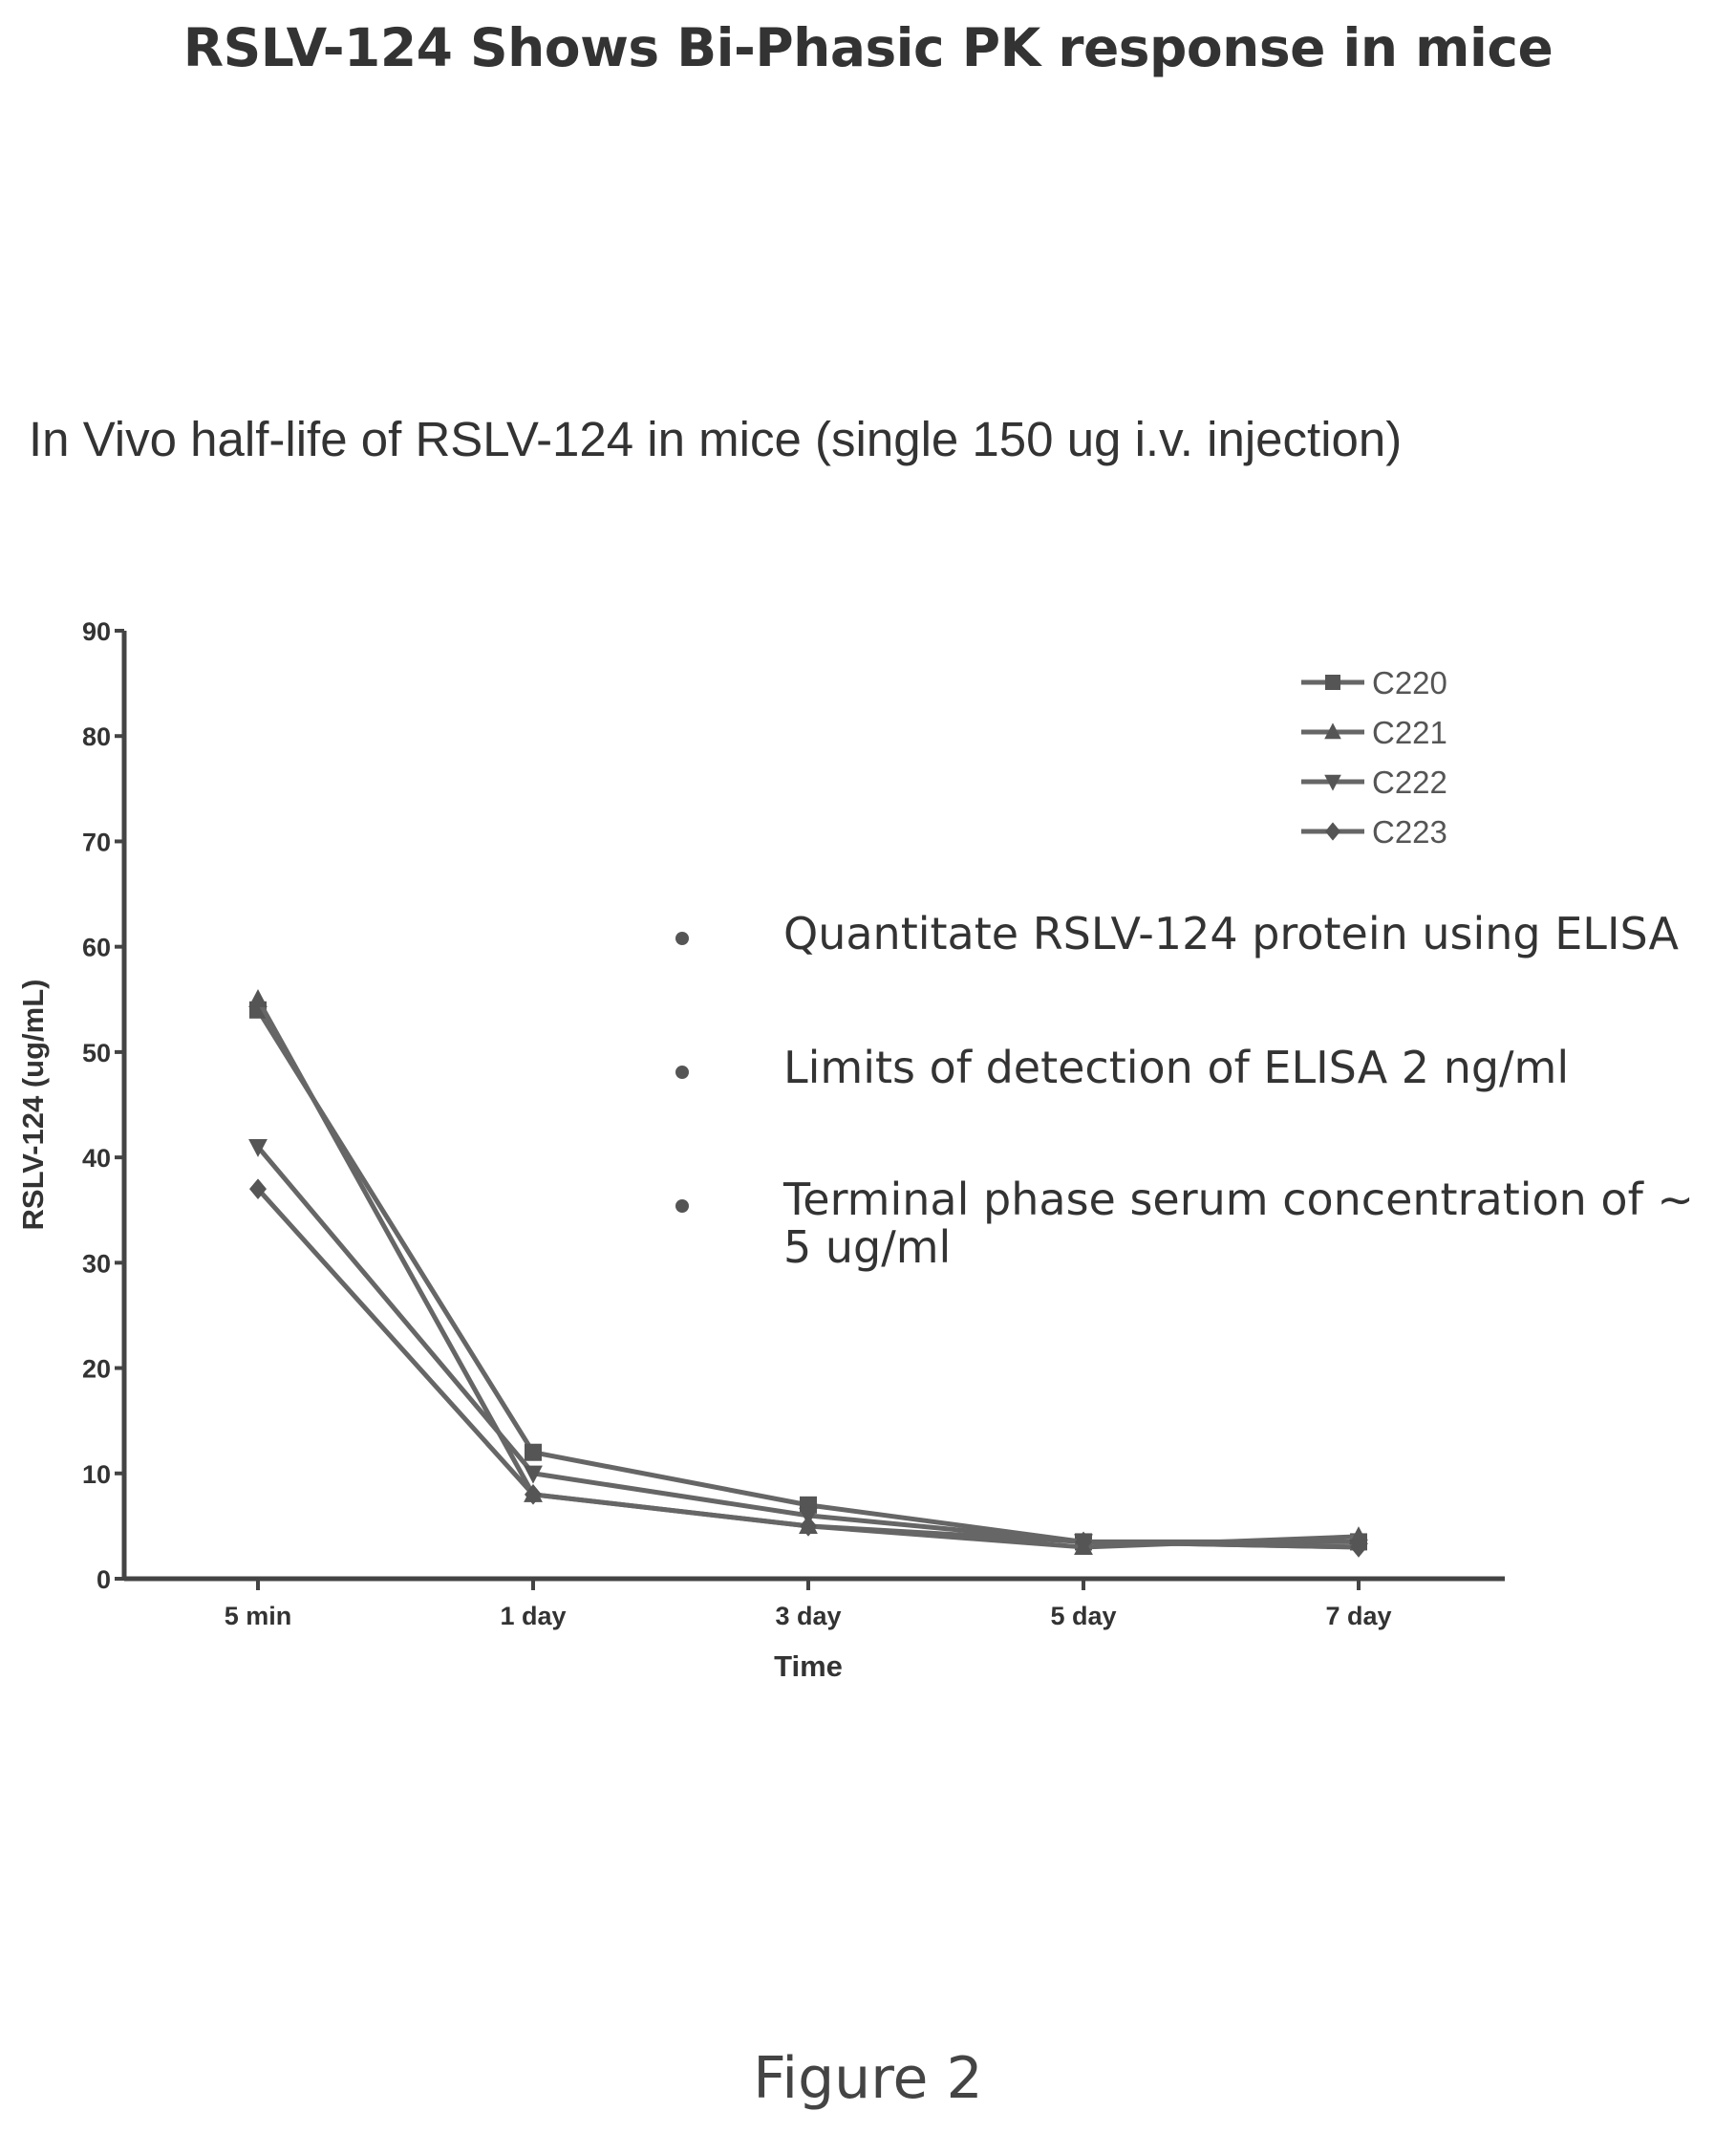  I want to click on y-tick-label: 30, so click(96, 1263).